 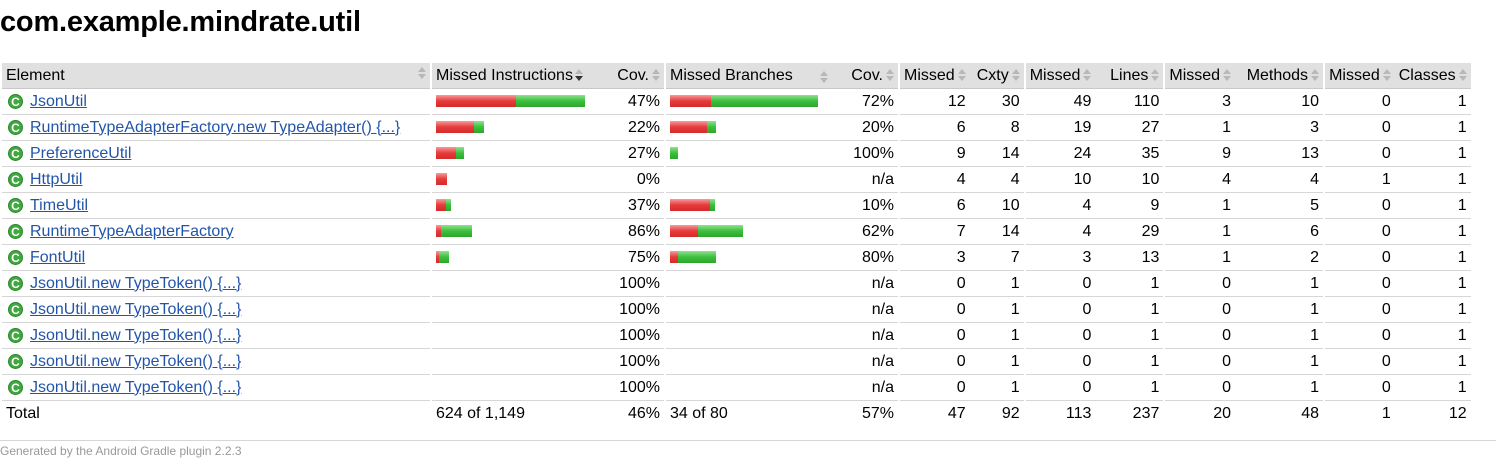 I want to click on instr-cov-cell: 100%, so click(x=632, y=387).